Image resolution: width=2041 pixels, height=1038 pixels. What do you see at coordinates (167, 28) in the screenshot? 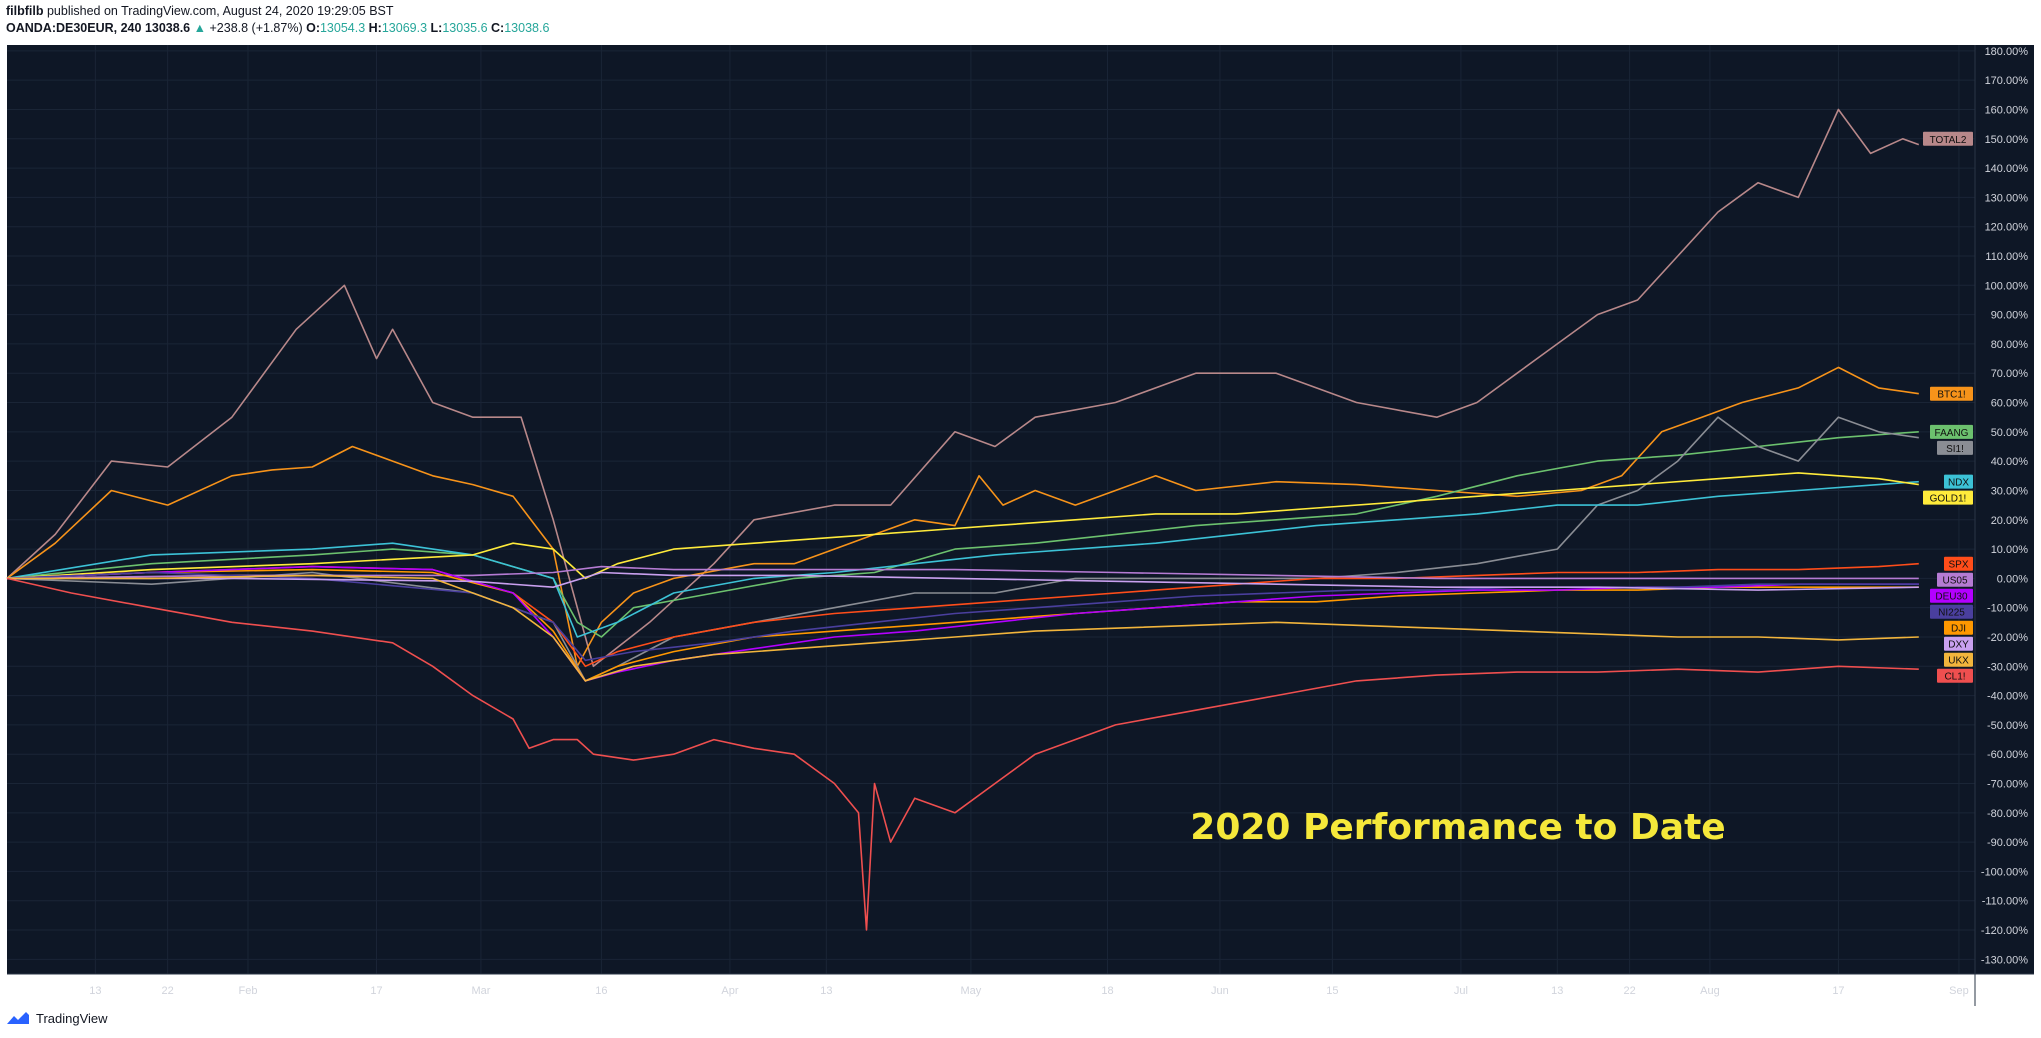
I see `last-price: 13038.6` at bounding box center [167, 28].